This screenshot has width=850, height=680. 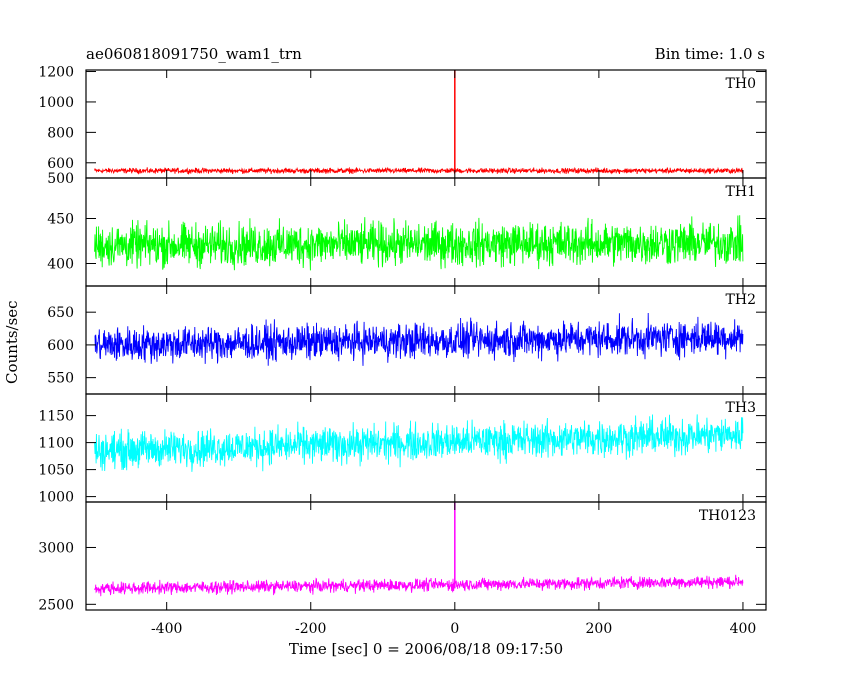 I want to click on y-tick-label: 650, so click(x=60, y=313).